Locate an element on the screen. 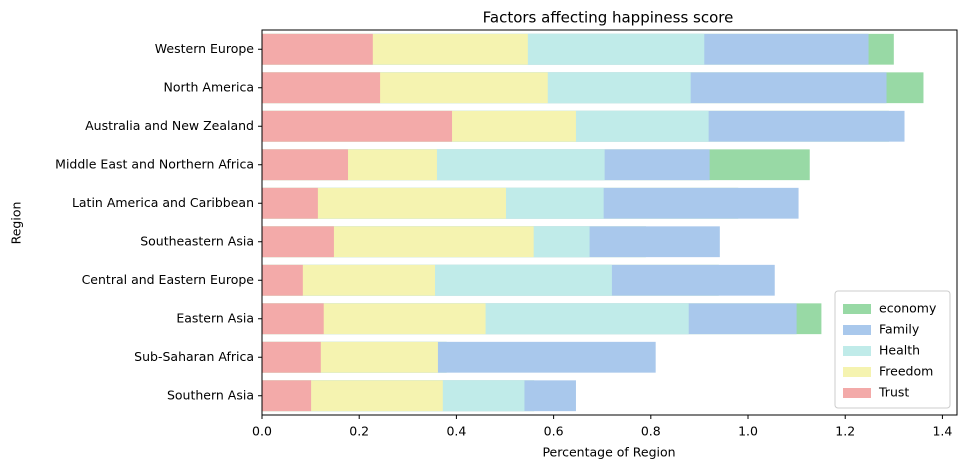 The image size is (968, 474). legend-label: economy is located at coordinates (908, 308).